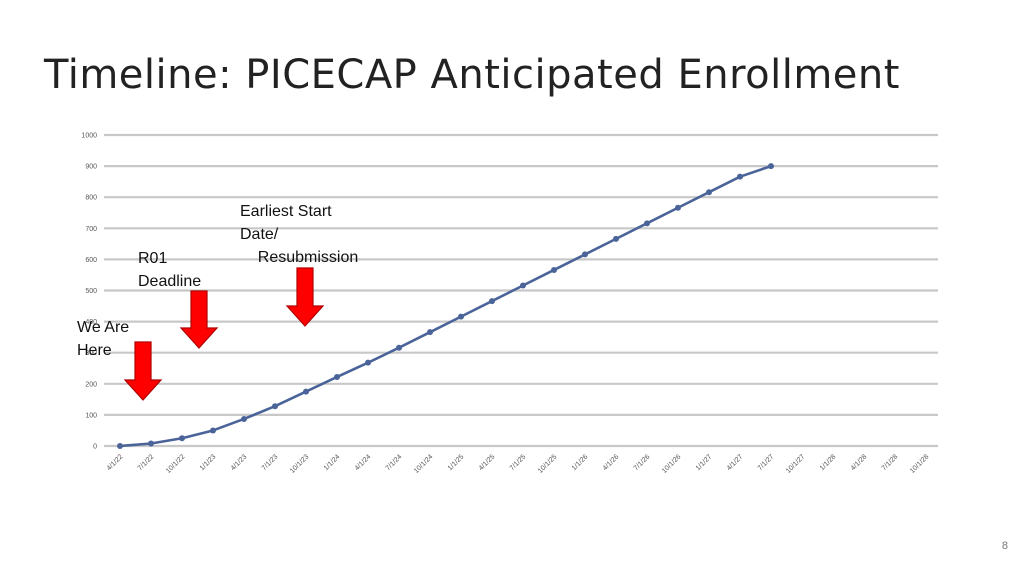  Describe the element at coordinates (300, 464) in the screenshot. I see `x-tick-label: 10/1/23` at that location.